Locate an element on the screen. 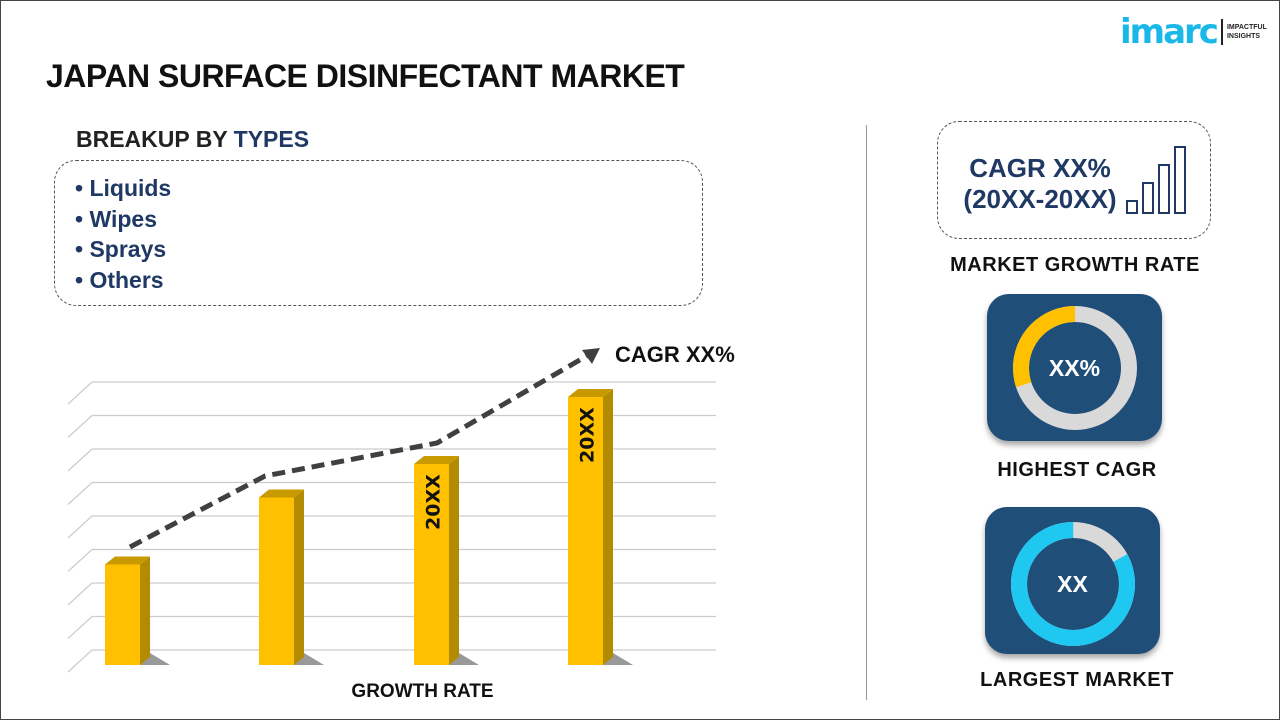 The image size is (1280, 720). logo-separator is located at coordinates (1221, 32).